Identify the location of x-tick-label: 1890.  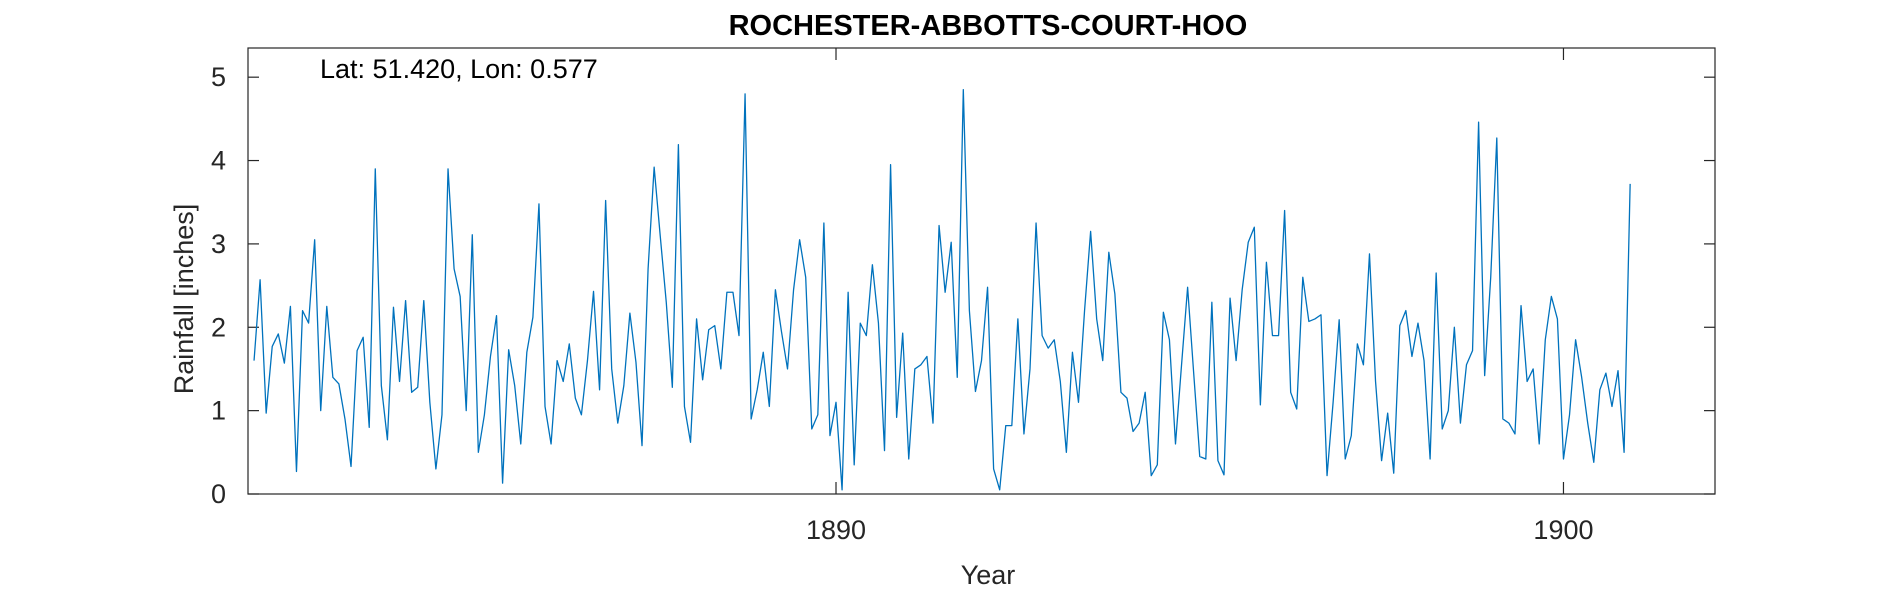
(836, 530).